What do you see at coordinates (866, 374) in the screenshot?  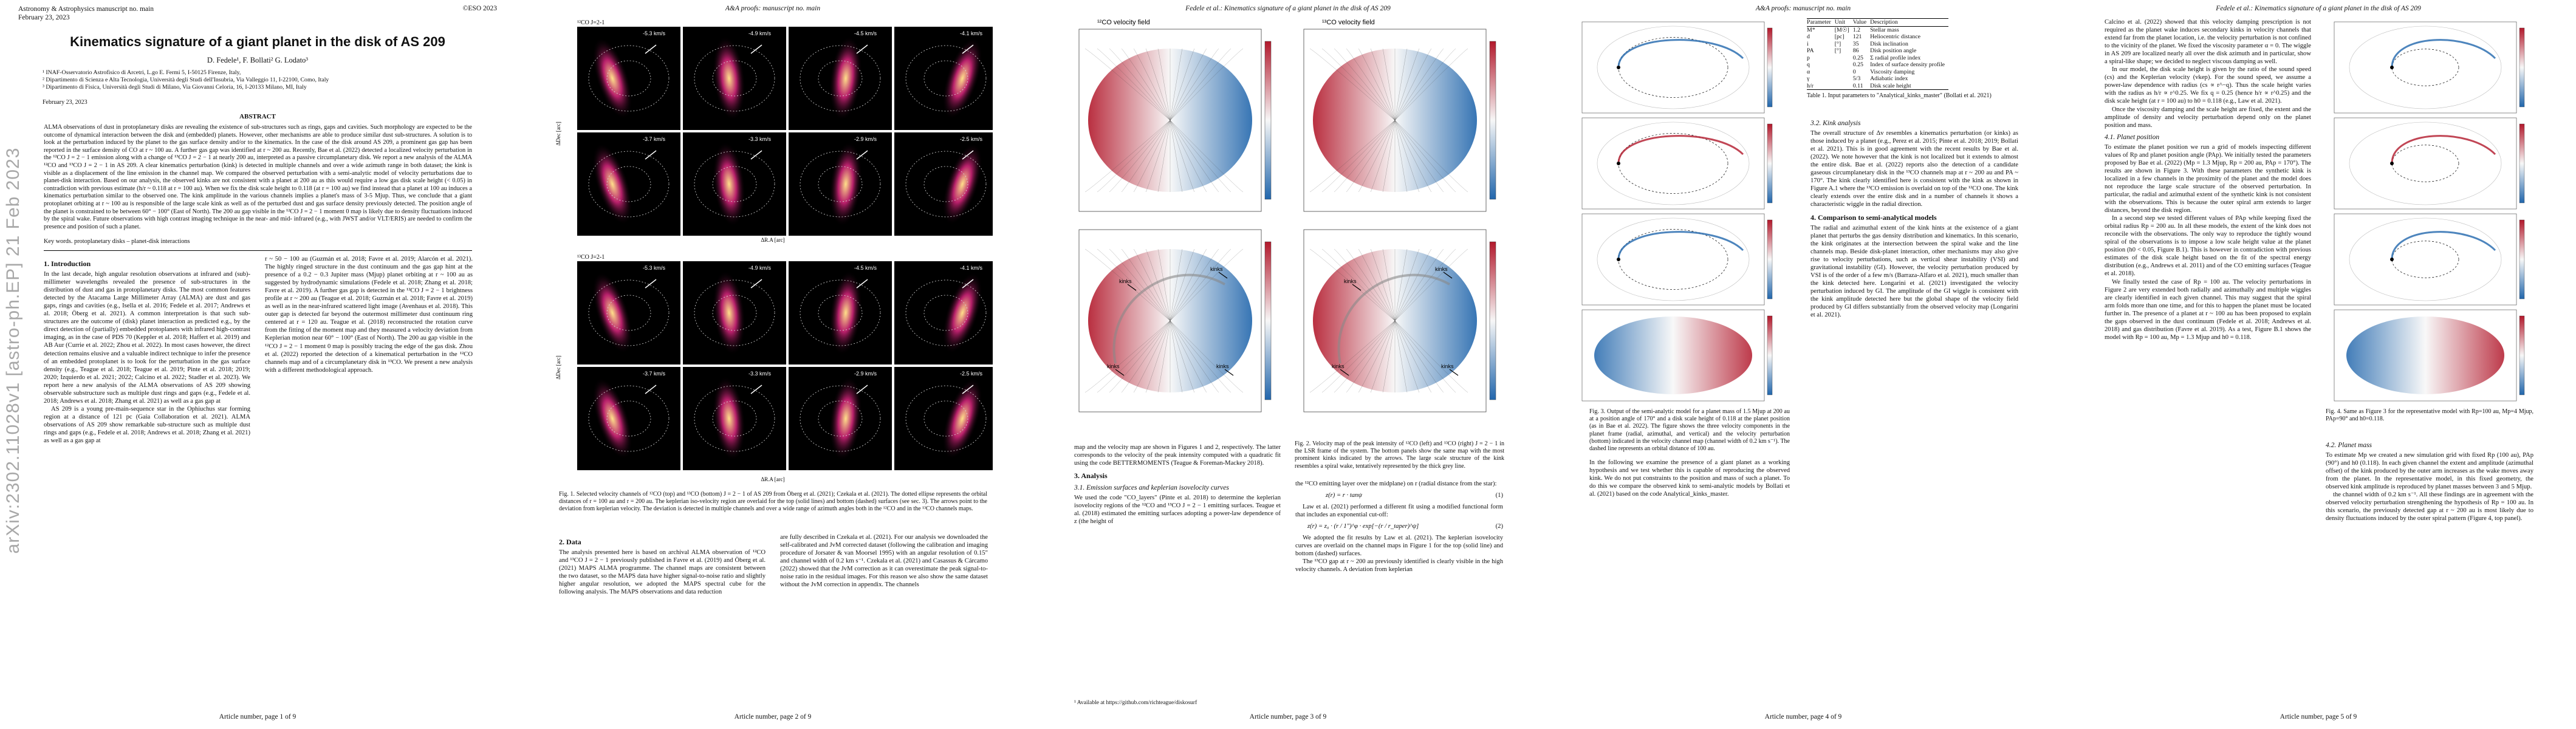 I see `channel-label: -2.9 km/s` at bounding box center [866, 374].